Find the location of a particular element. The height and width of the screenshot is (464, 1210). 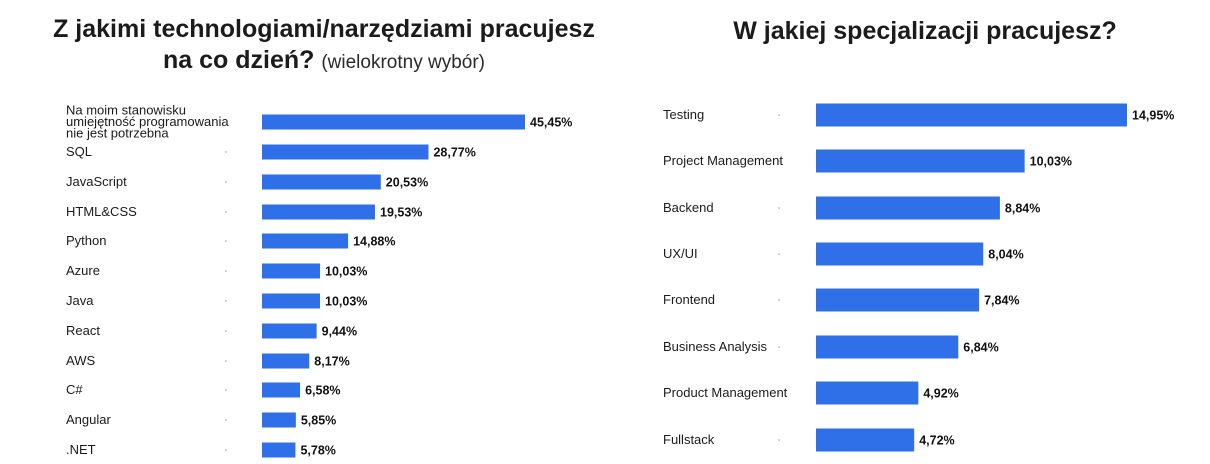

left-value-label: 20,53% is located at coordinates (407, 183).